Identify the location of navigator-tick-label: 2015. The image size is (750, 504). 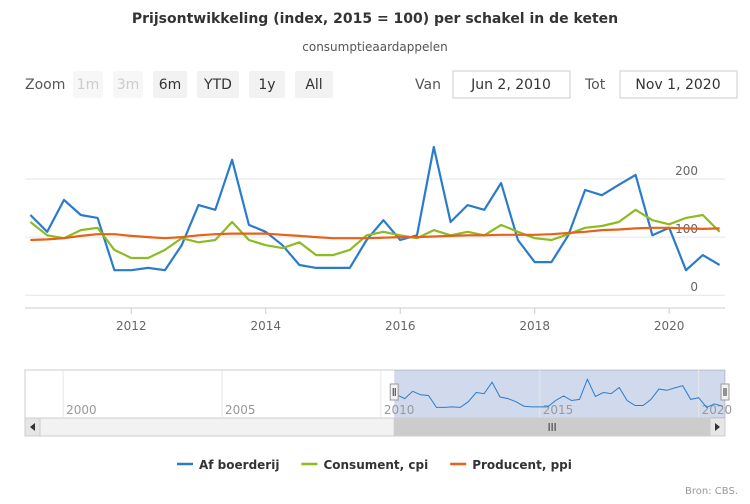
(558, 410).